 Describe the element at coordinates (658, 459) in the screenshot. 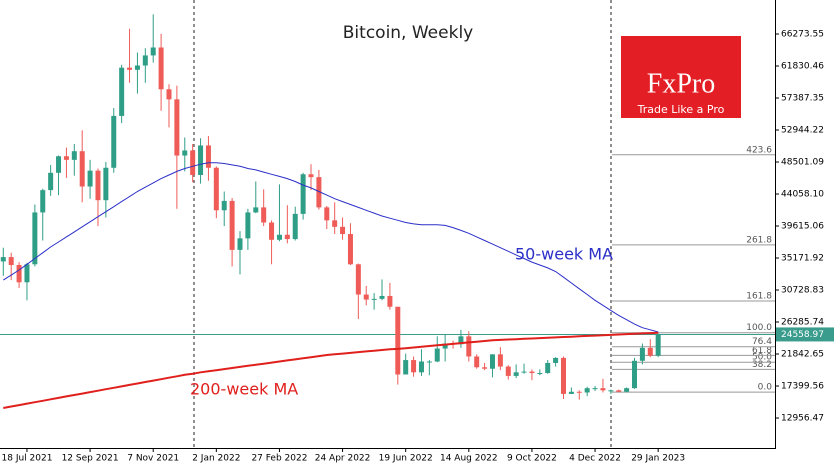

I see `x-tick-label: 29 Jan 2023` at that location.